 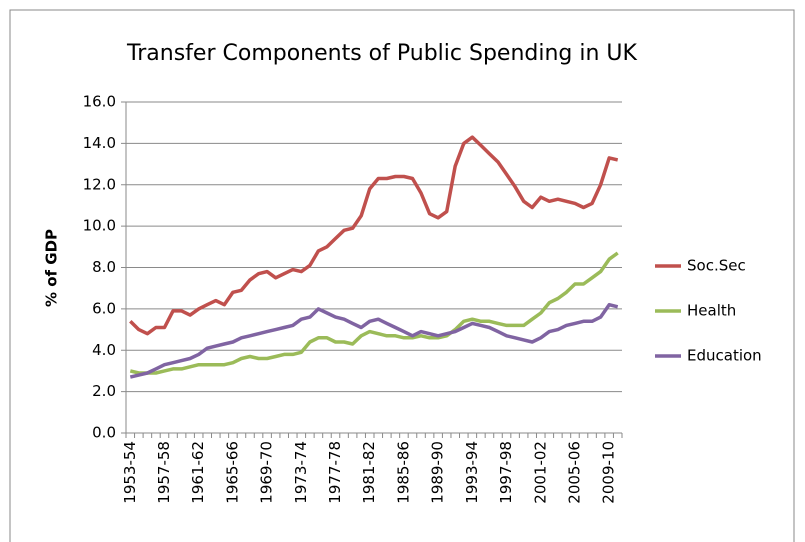 What do you see at coordinates (506, 472) in the screenshot?
I see `x-tick-label: 1997-98` at bounding box center [506, 472].